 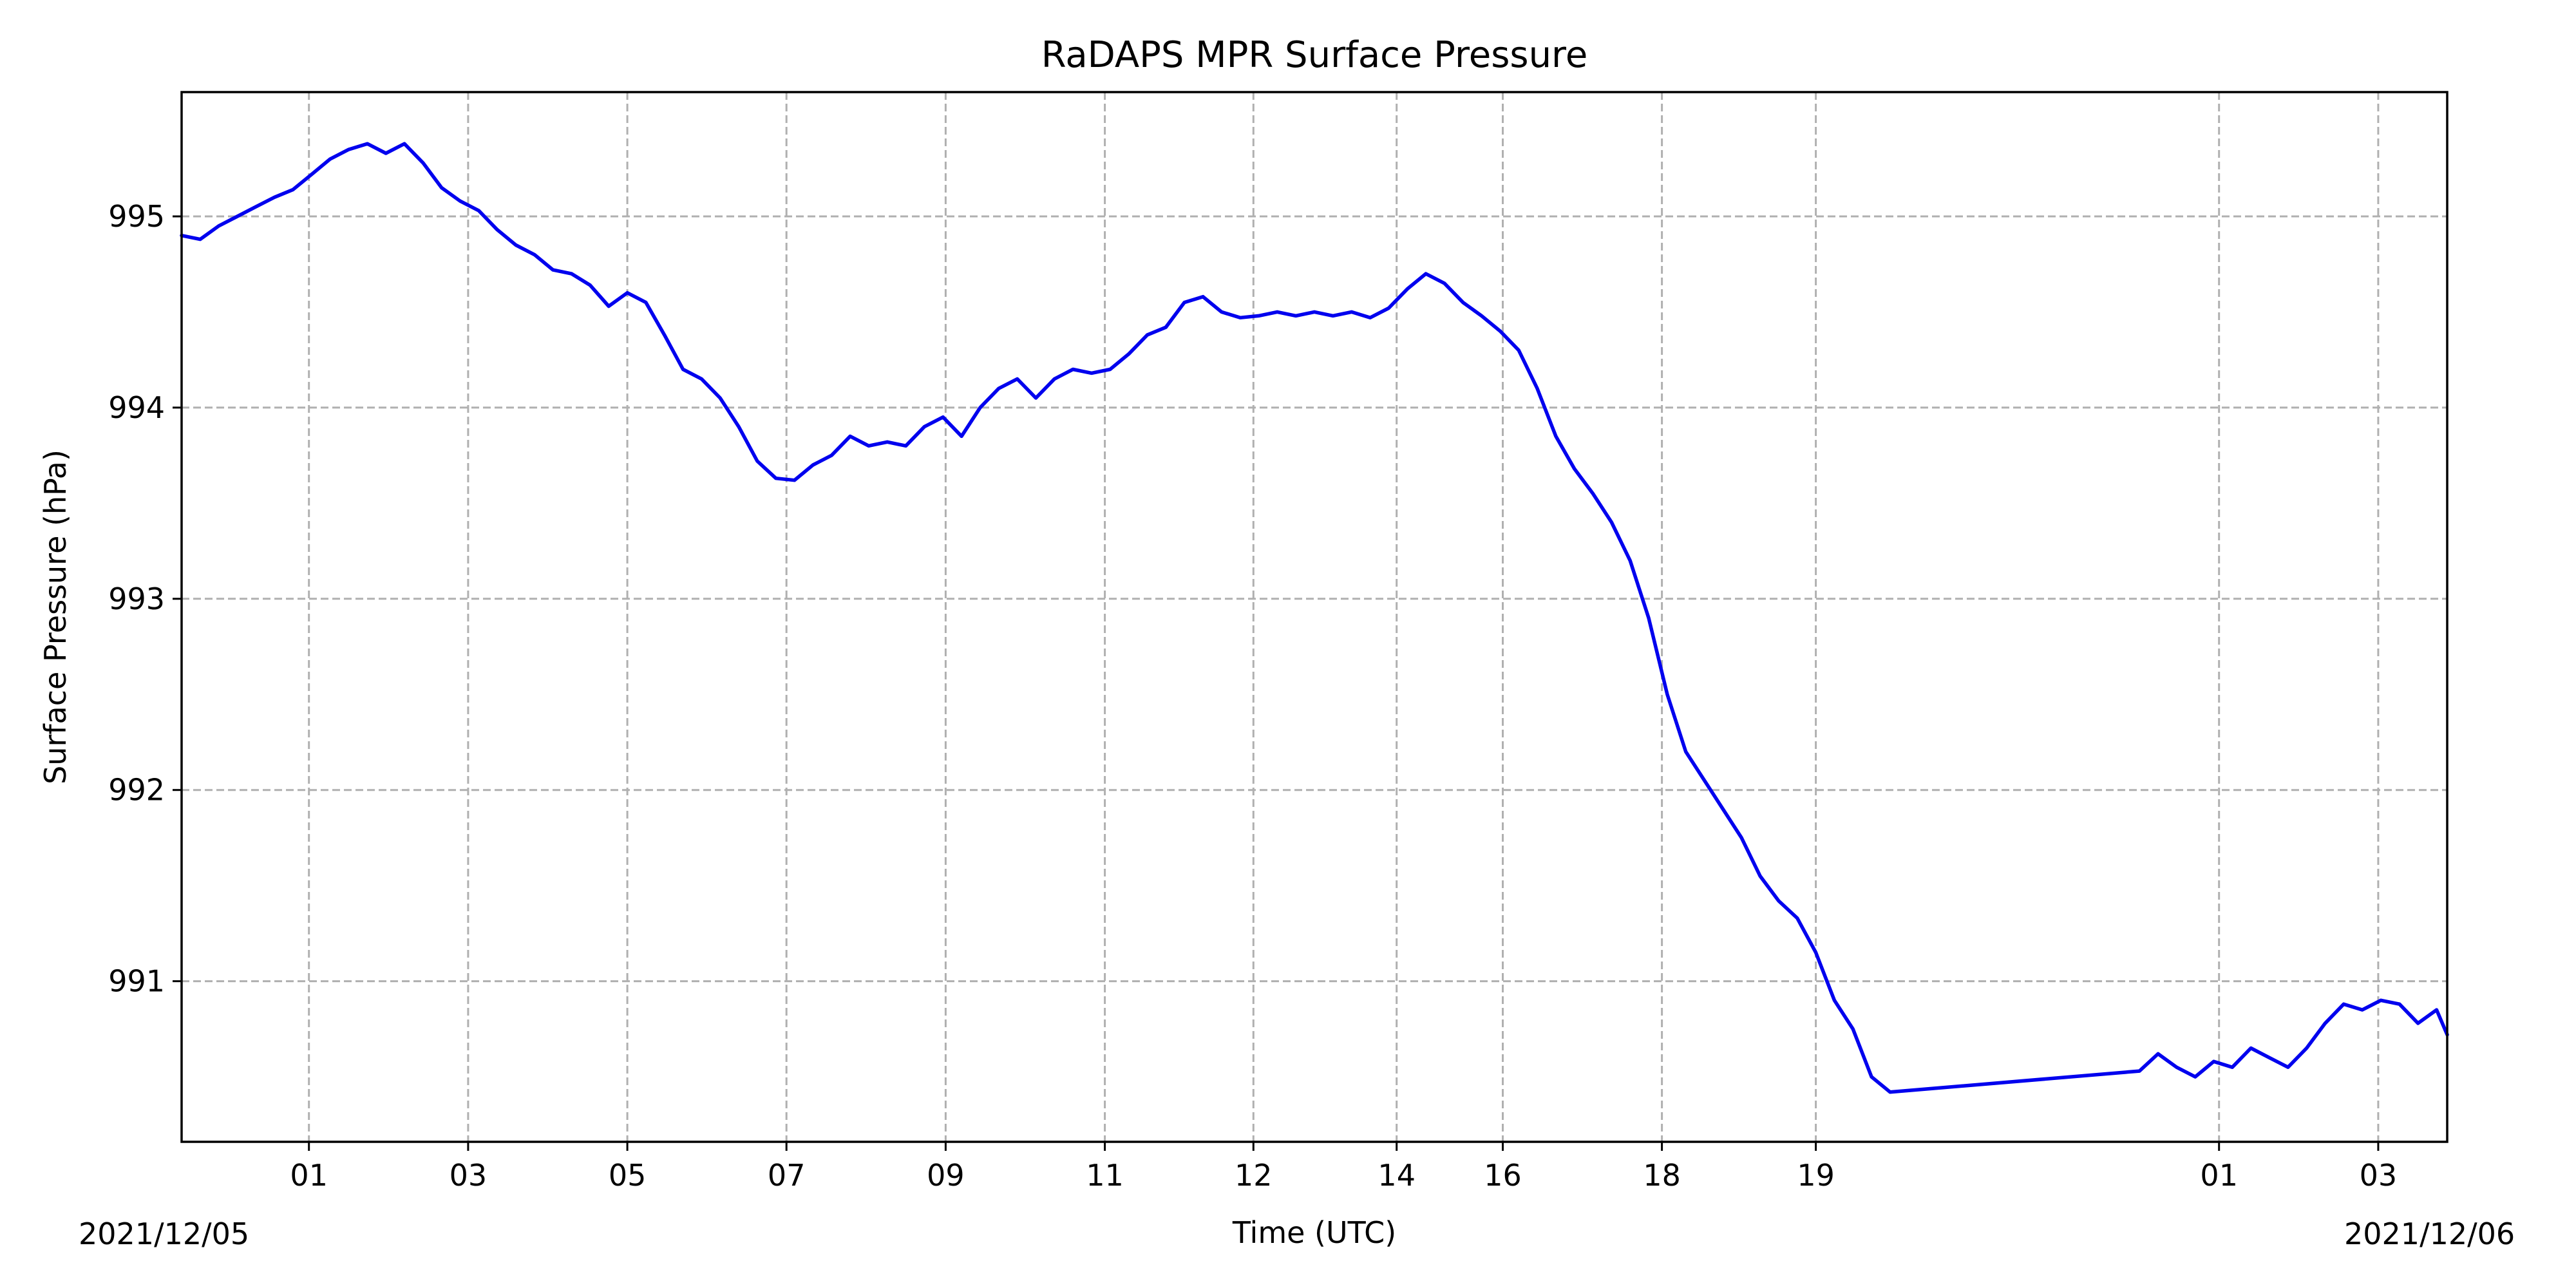 I want to click on chart-title: RaDAPS MPR Surface Pressure, so click(x=1315, y=55).